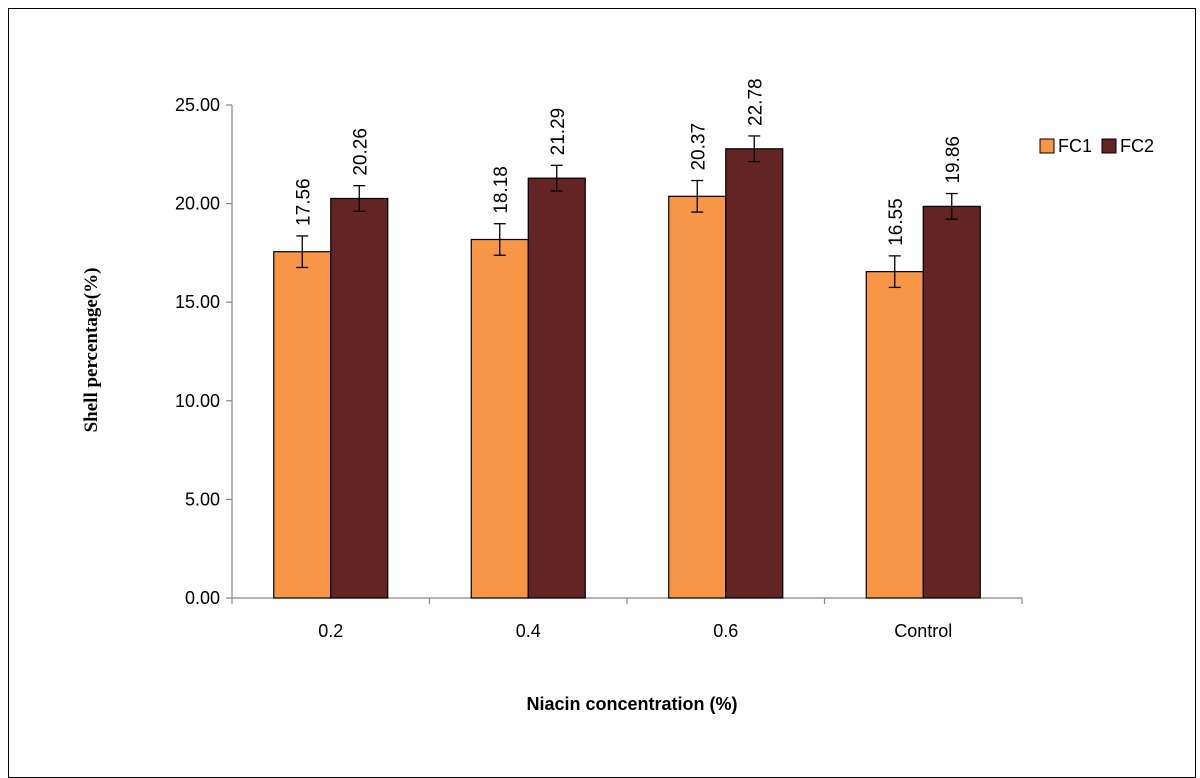  Describe the element at coordinates (1137, 146) in the screenshot. I see `legend-label: FC2` at that location.